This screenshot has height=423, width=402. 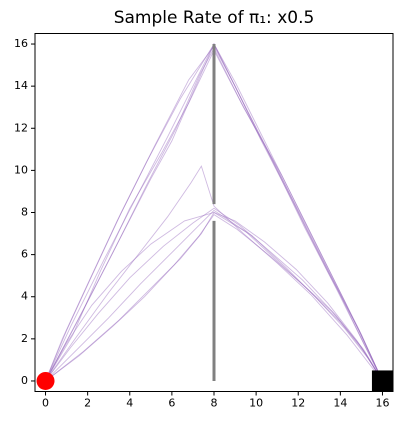 What do you see at coordinates (298, 403) in the screenshot?
I see `x-tick-label: 12` at bounding box center [298, 403].